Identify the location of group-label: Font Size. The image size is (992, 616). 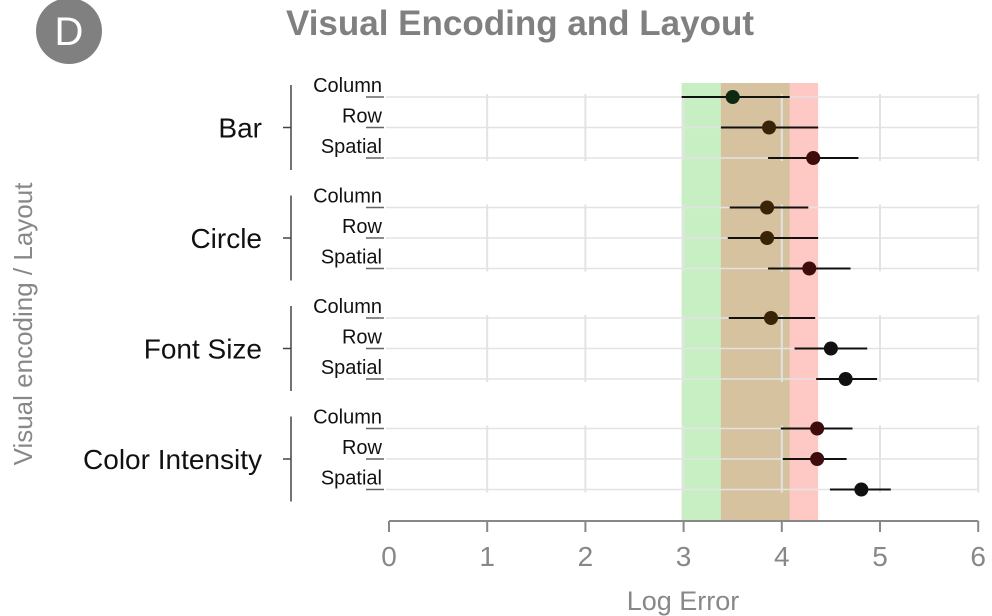
(203, 349).